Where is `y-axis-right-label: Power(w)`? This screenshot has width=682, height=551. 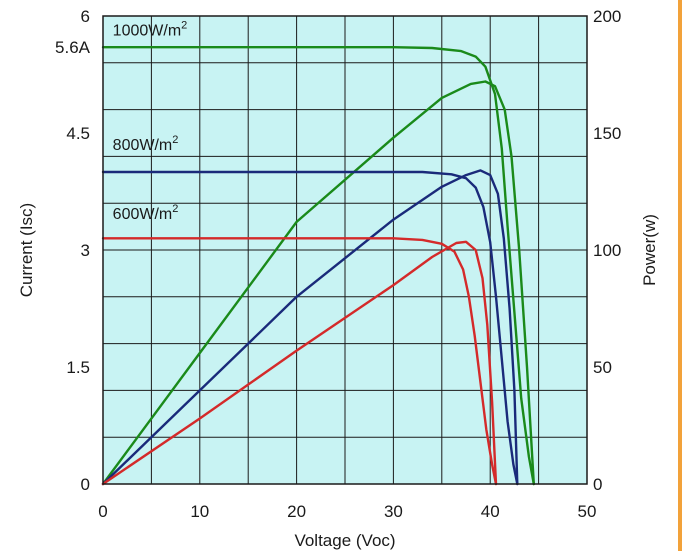
y-axis-right-label: Power(w) is located at coordinates (649, 250).